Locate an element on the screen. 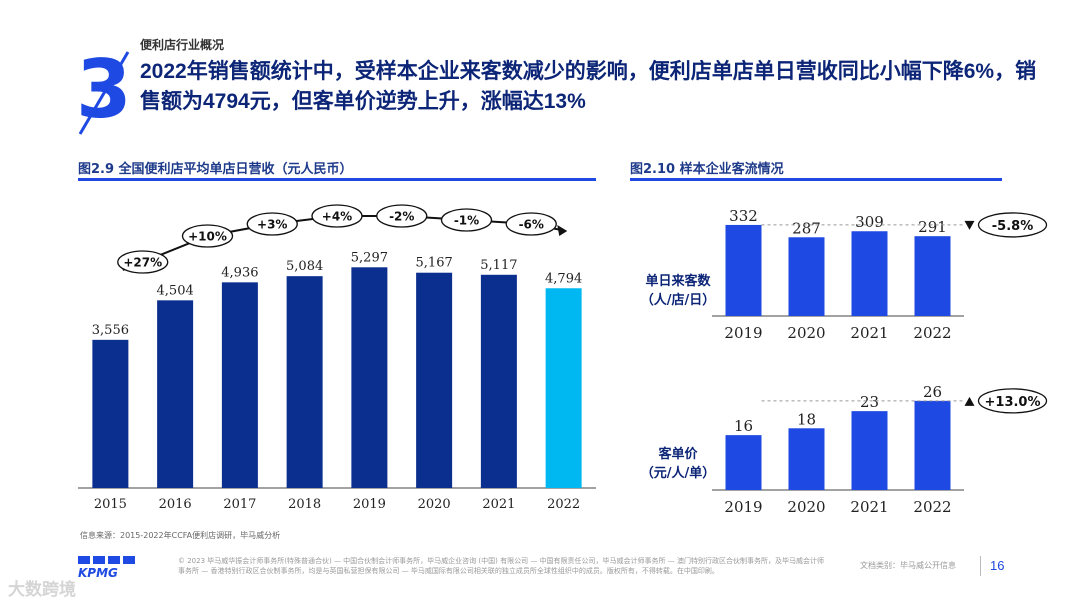  visitors-change-label: -5.8% is located at coordinates (1012, 226).